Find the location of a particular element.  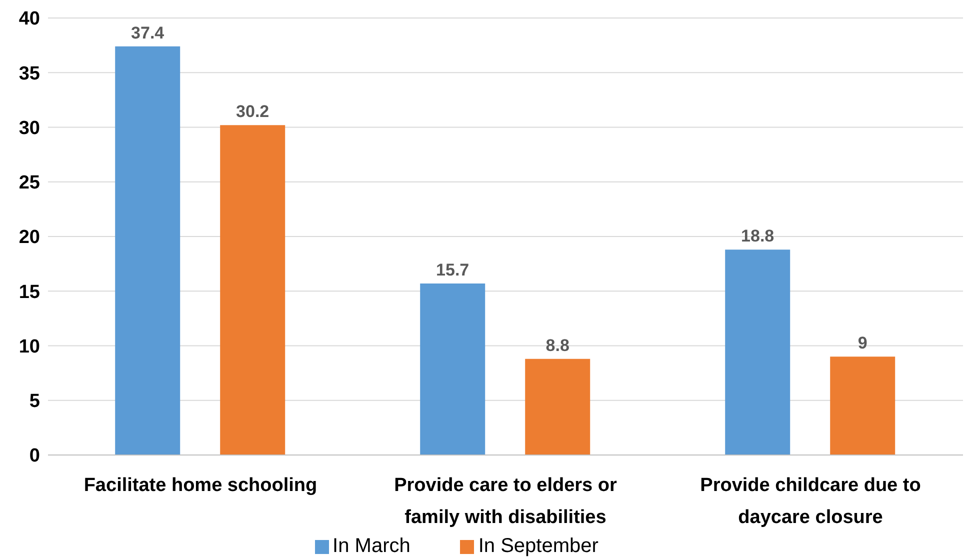

legend-label: In September is located at coordinates (538, 546).